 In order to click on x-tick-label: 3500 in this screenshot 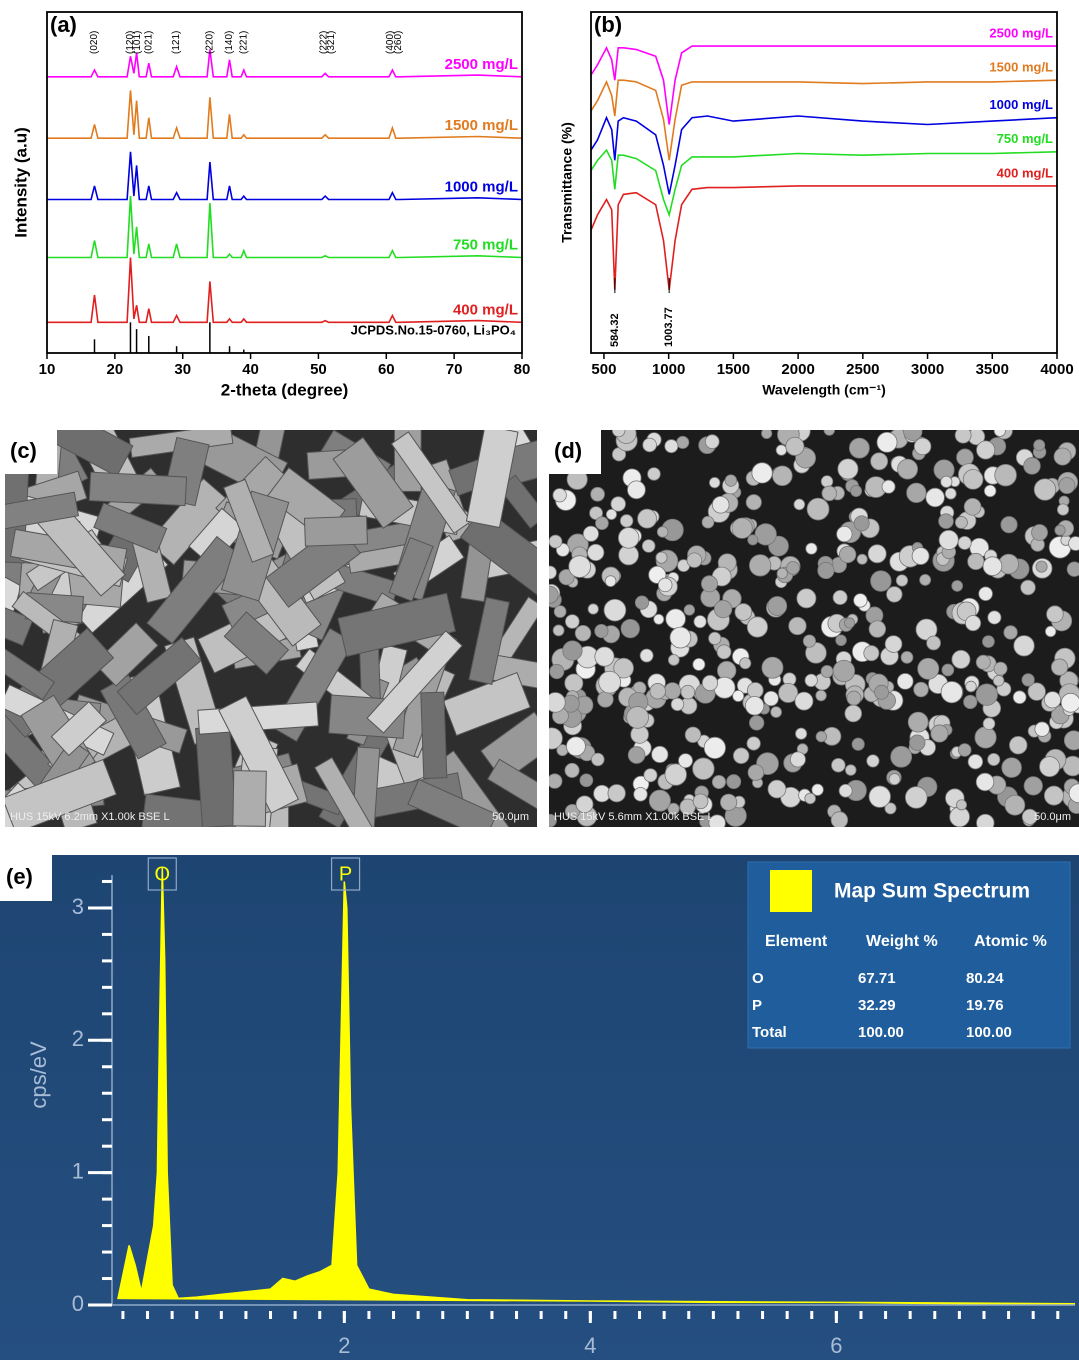, I will do `click(992, 369)`.